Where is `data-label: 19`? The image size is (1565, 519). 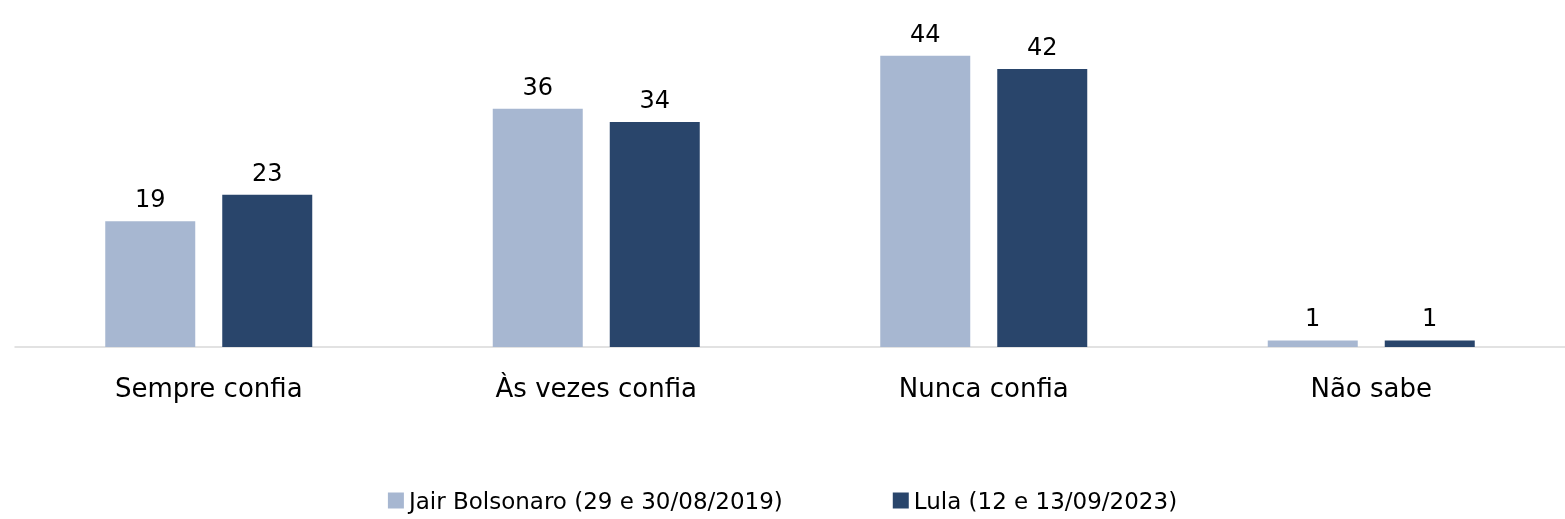 data-label: 19 is located at coordinates (150, 199).